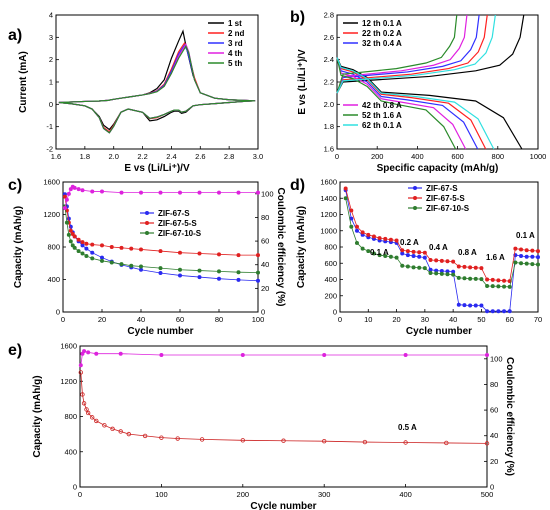 This screenshot has height=510, width=550. I want to click on x-tick-label: 70, so click(538, 319).